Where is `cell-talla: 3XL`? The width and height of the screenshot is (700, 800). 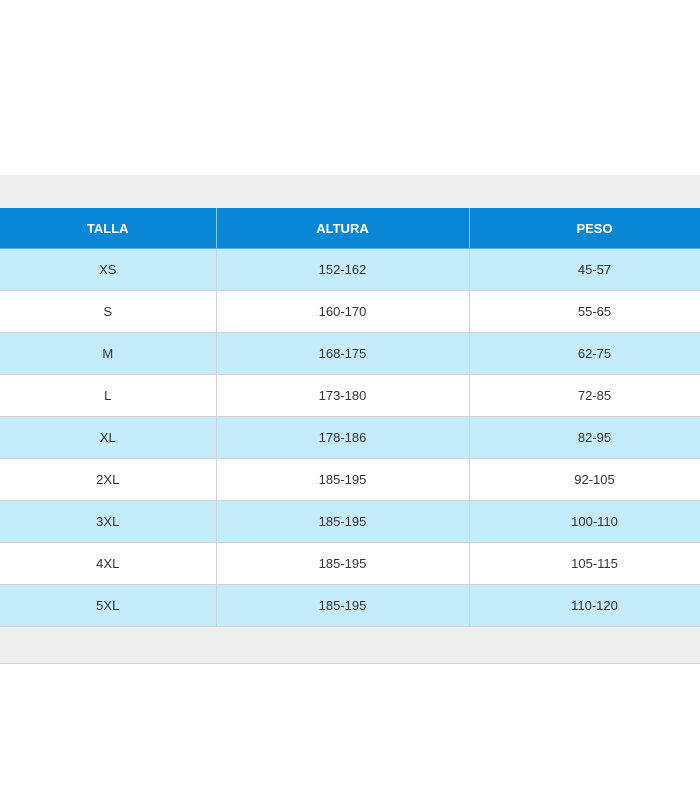 cell-talla: 3XL is located at coordinates (108, 521).